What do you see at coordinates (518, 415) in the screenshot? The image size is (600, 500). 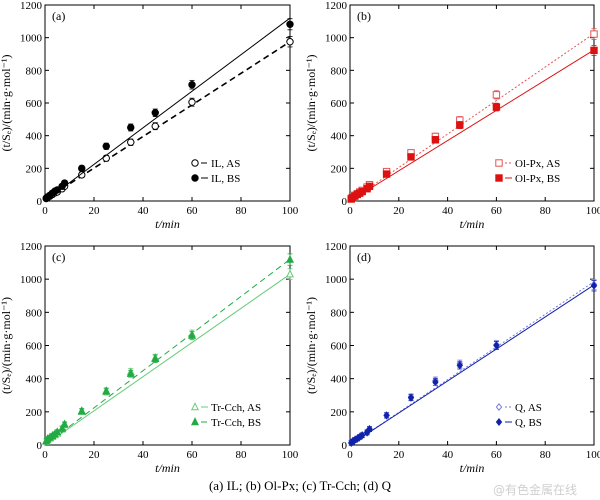 I see `legend: Q, AS Q, BS` at bounding box center [518, 415].